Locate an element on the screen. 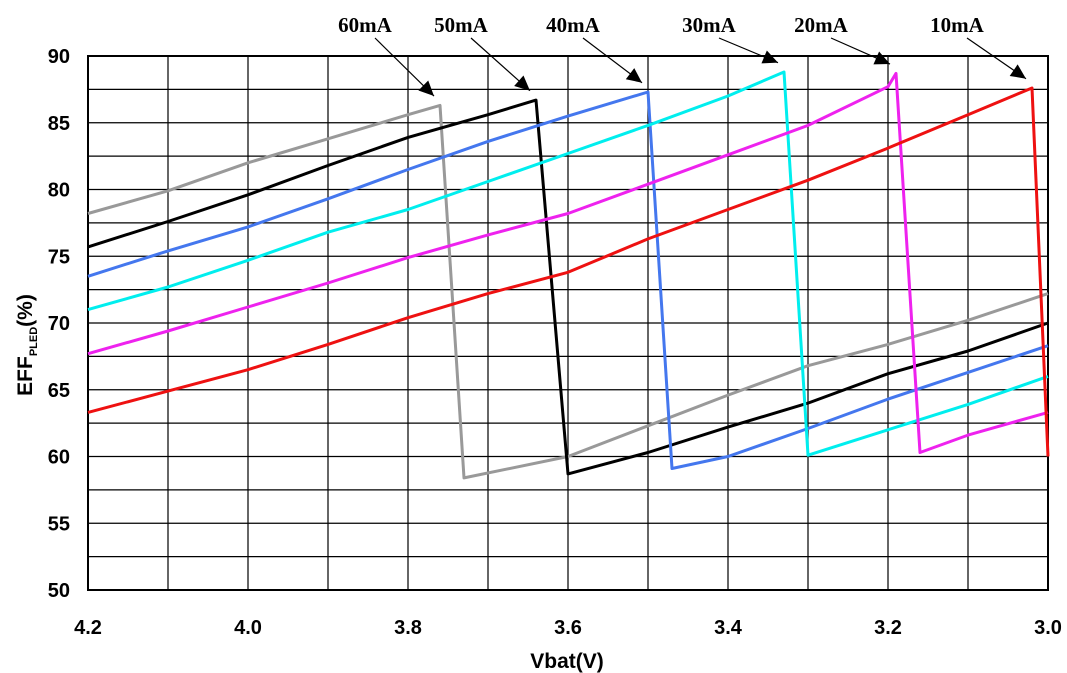  y-axis-title-main: EFF is located at coordinates (25, 376).